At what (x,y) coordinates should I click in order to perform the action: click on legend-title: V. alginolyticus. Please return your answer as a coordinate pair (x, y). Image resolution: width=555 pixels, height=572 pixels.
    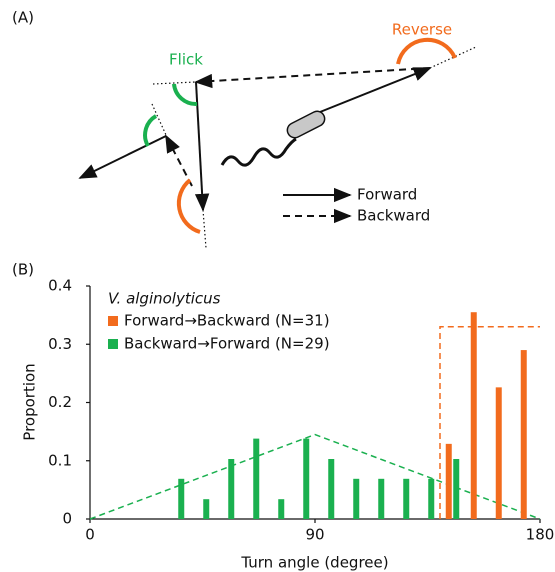
    Looking at the image, I should click on (164, 299).